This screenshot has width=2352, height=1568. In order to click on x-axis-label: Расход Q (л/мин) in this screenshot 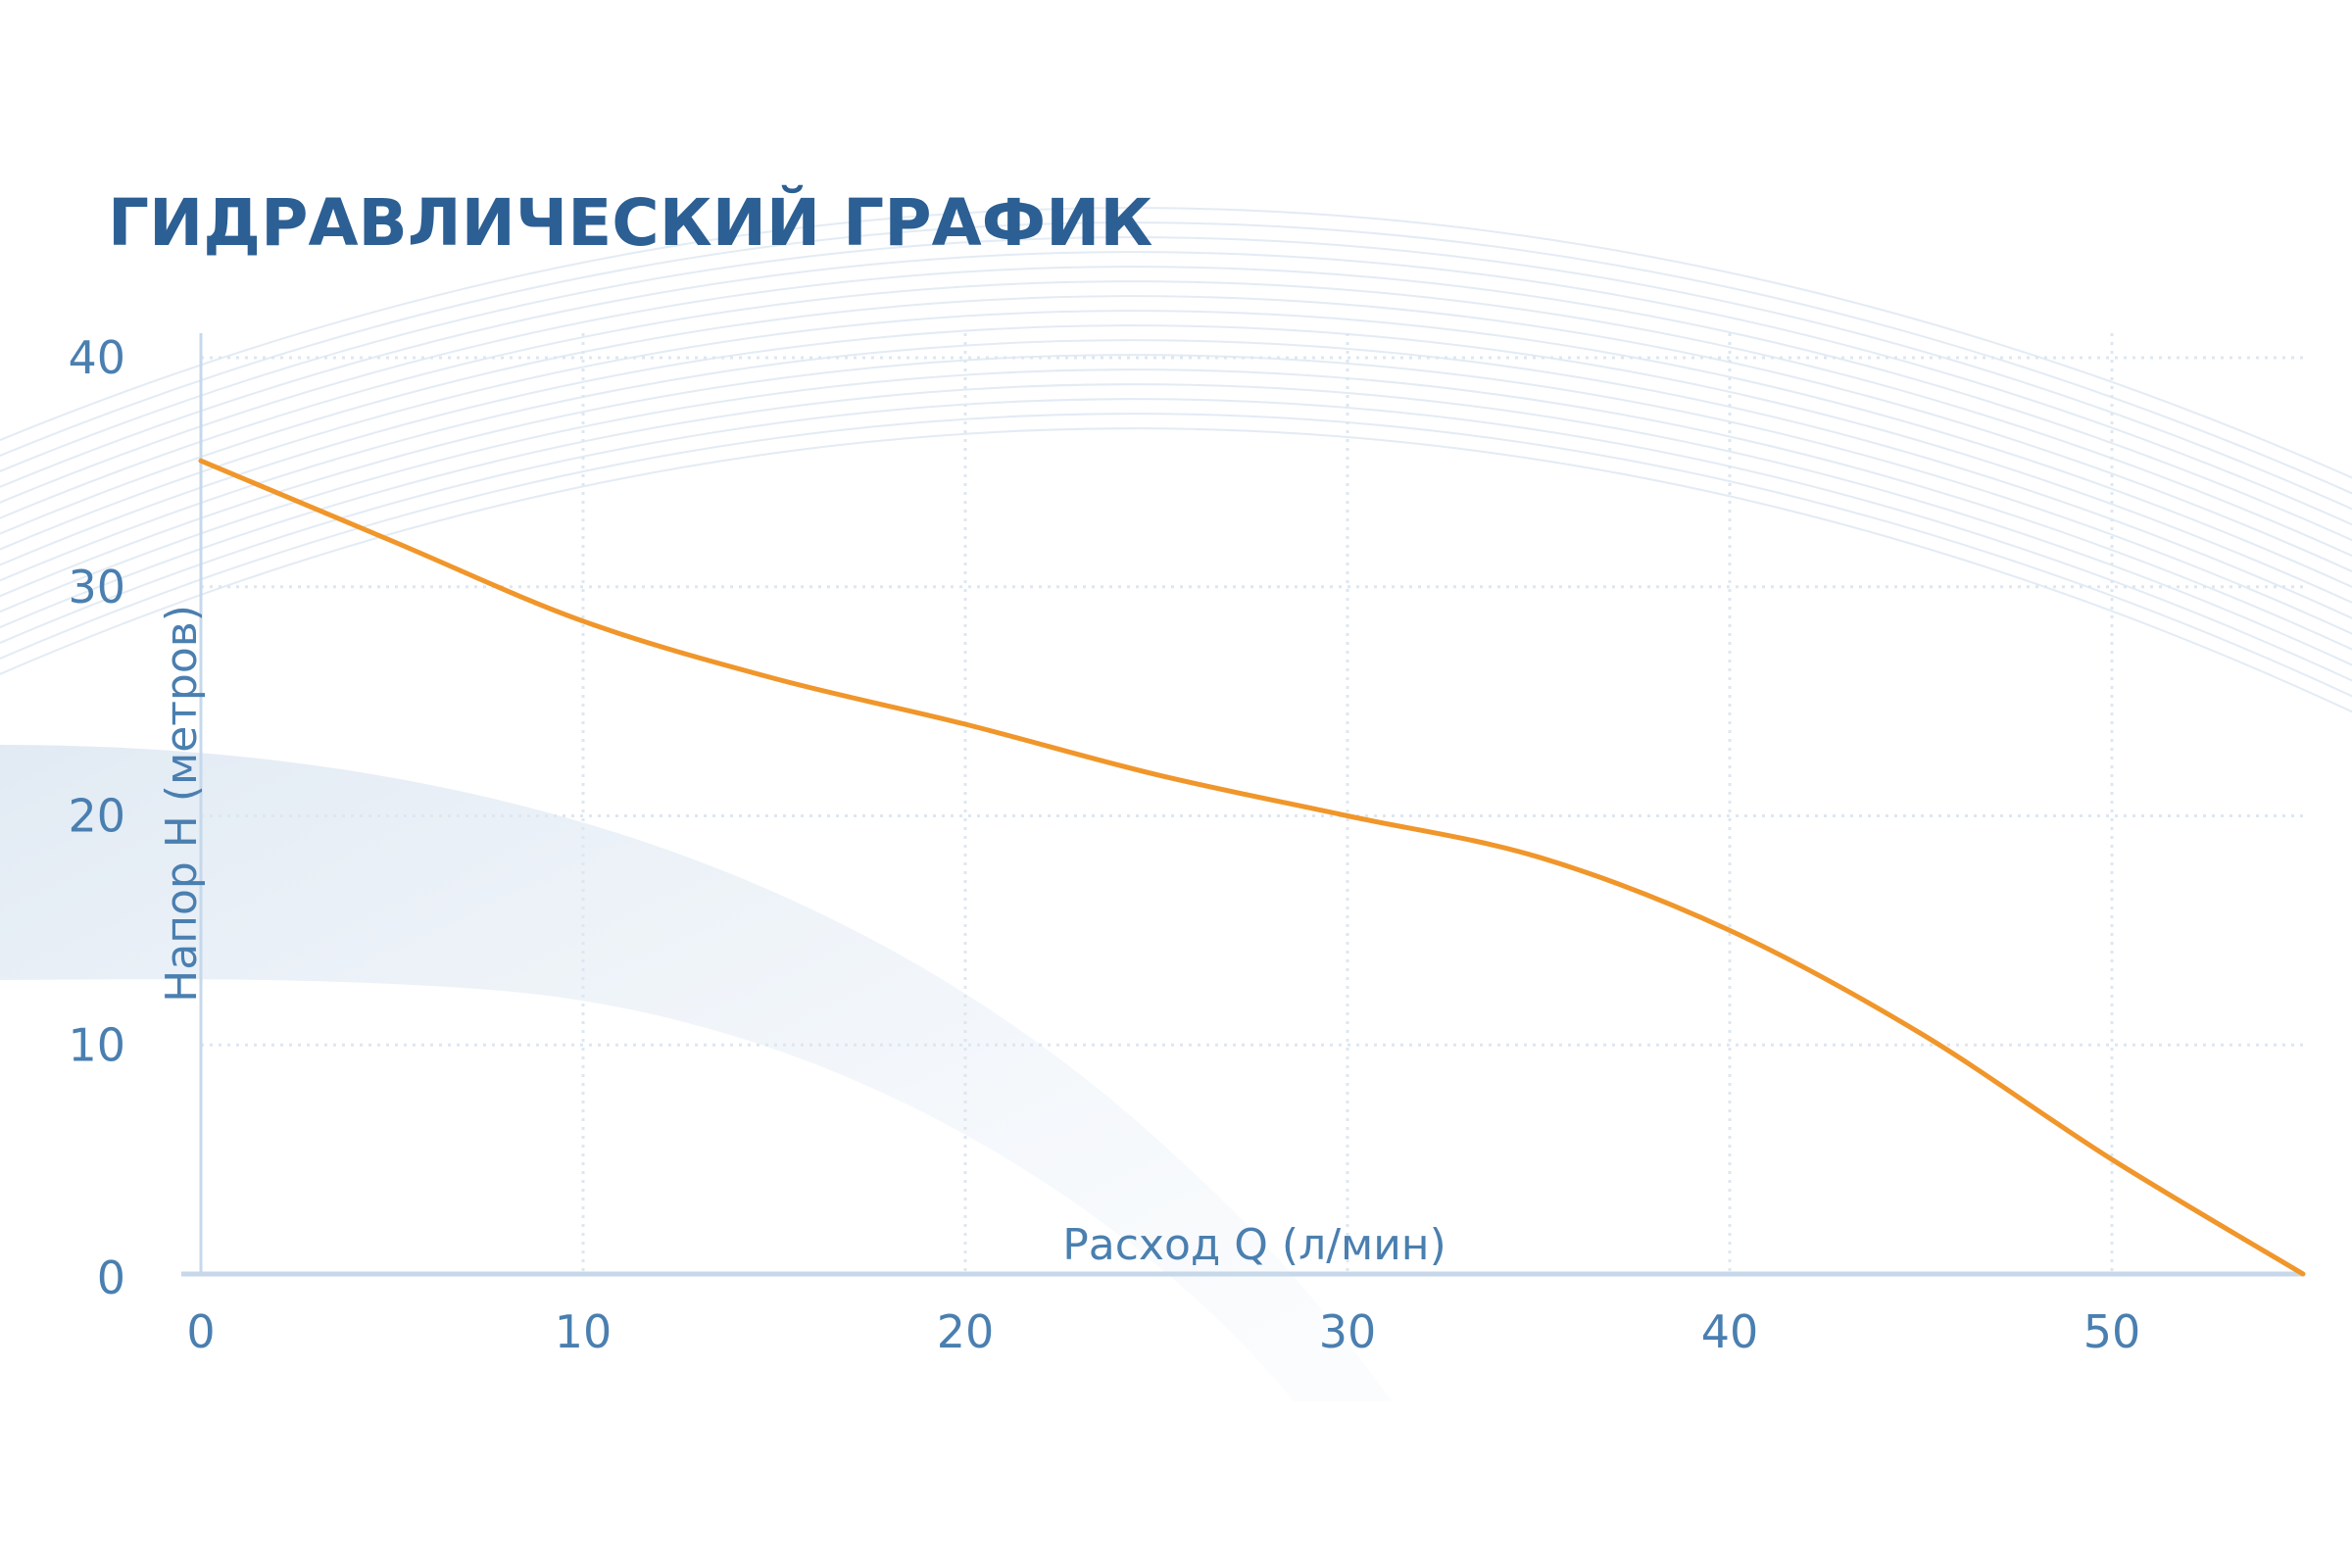, I will do `click(1254, 1245)`.